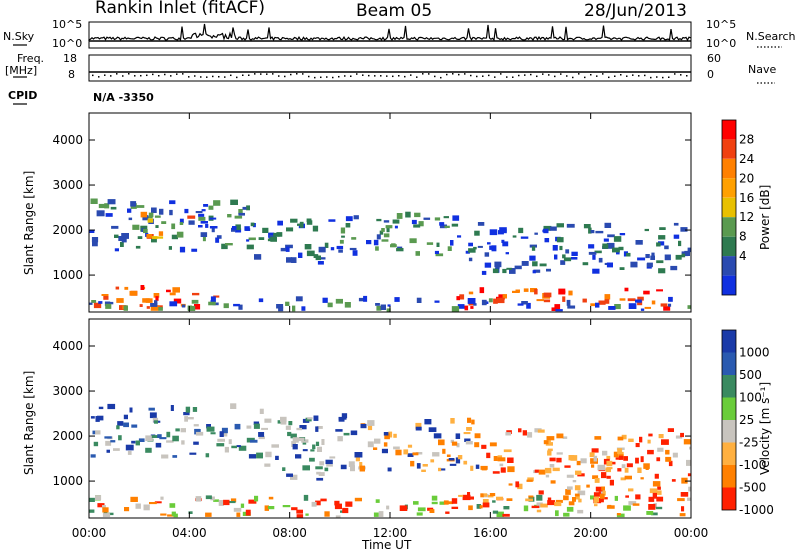 The image size is (800, 554). What do you see at coordinates (729, 408) in the screenshot?
I see `velocity-colorbar-segment` at bounding box center [729, 408].